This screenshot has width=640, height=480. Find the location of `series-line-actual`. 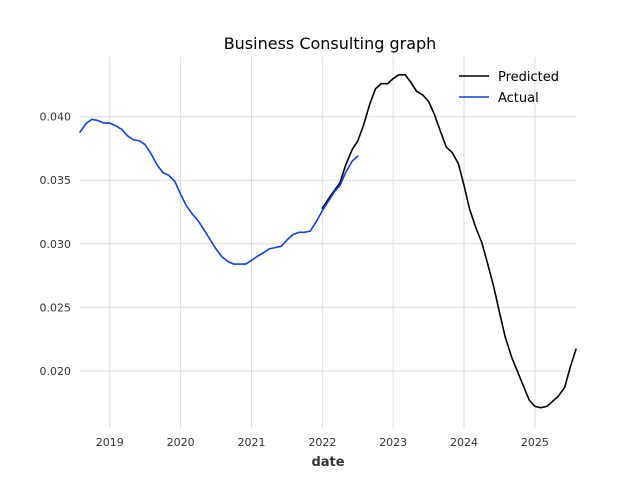

series-line-actual is located at coordinates (219, 191).